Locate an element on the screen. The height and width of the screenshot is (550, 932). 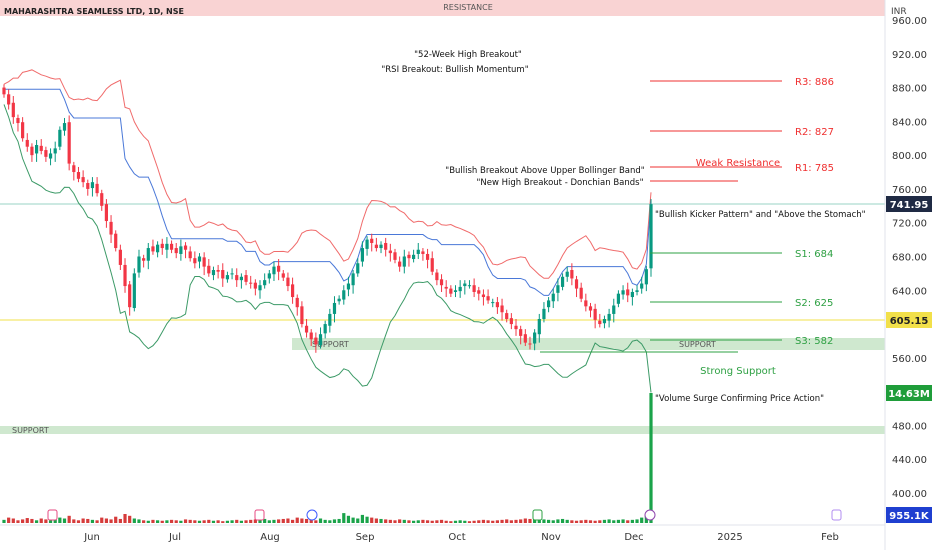
dividend-marker-icon is located at coordinates (312, 515).